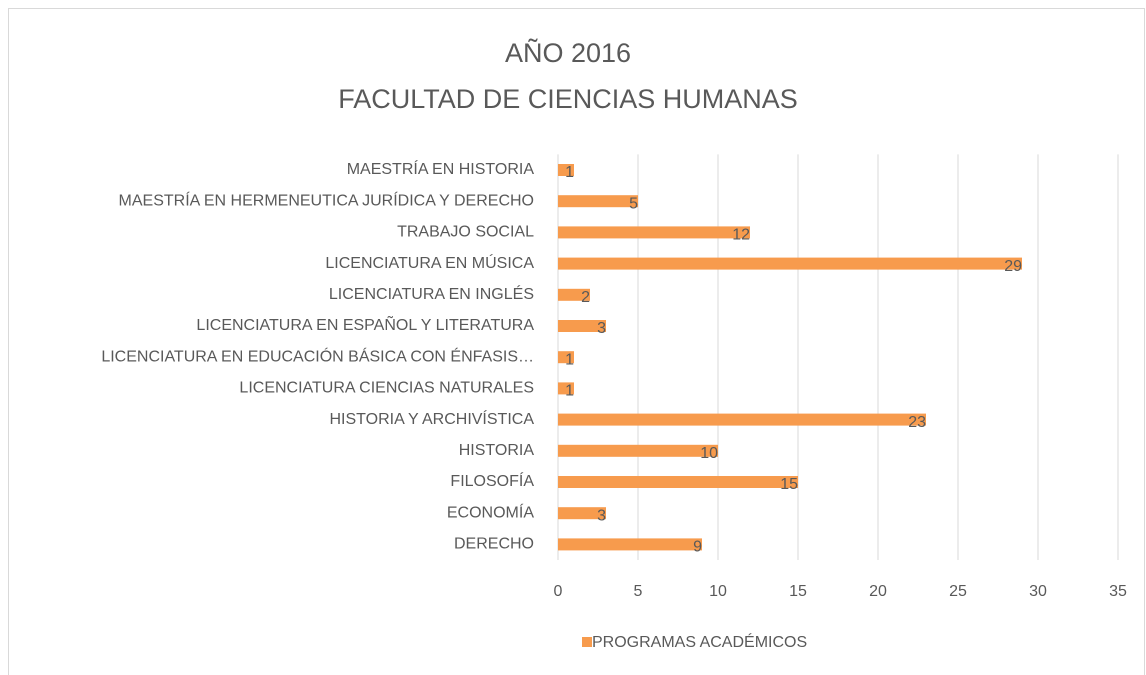  What do you see at coordinates (789, 484) in the screenshot?
I see `data-label: 15` at bounding box center [789, 484].